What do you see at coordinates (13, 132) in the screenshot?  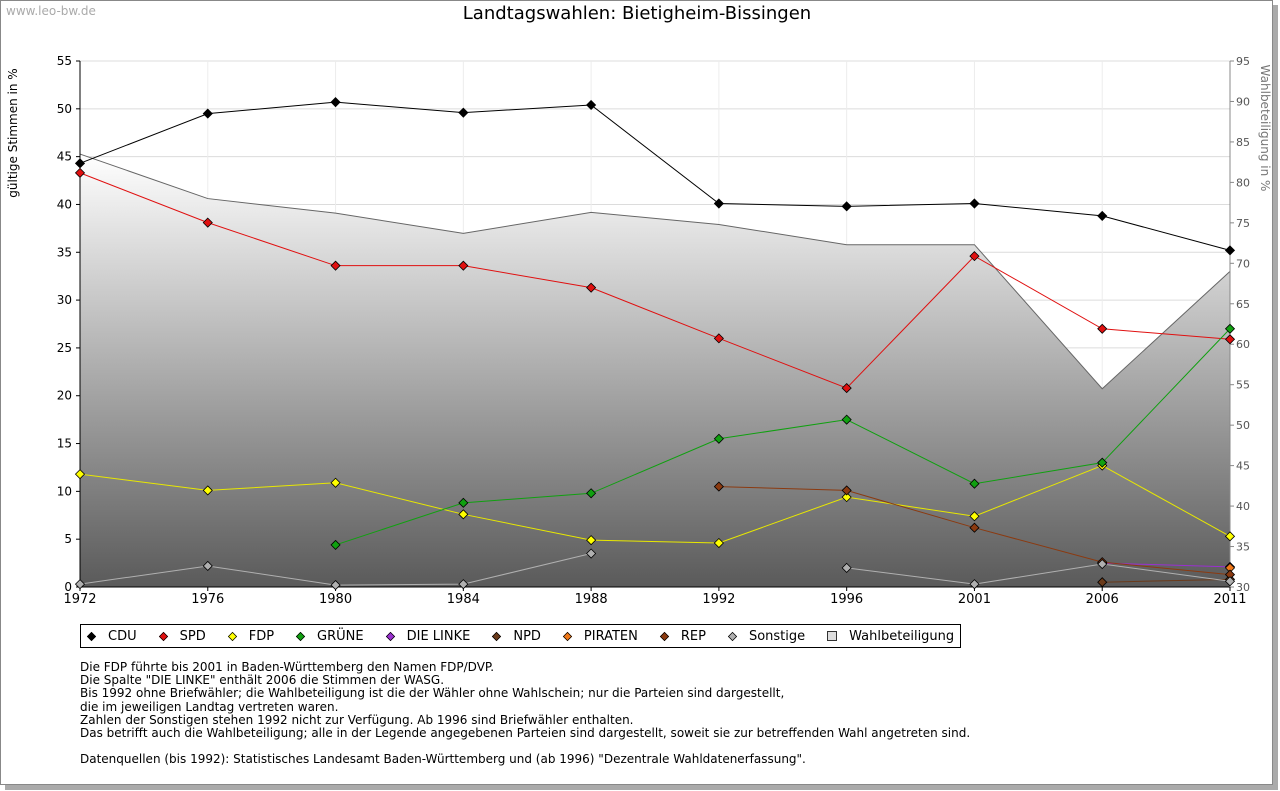 I see `y-axis-label: gültige Stimmen in %` at bounding box center [13, 132].